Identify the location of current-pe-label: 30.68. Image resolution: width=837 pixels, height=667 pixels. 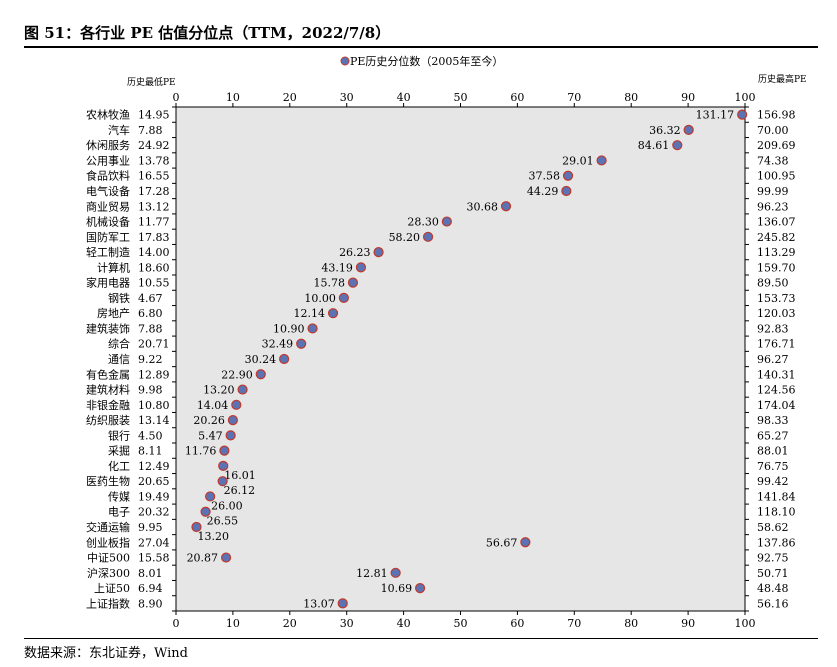
(483, 206).